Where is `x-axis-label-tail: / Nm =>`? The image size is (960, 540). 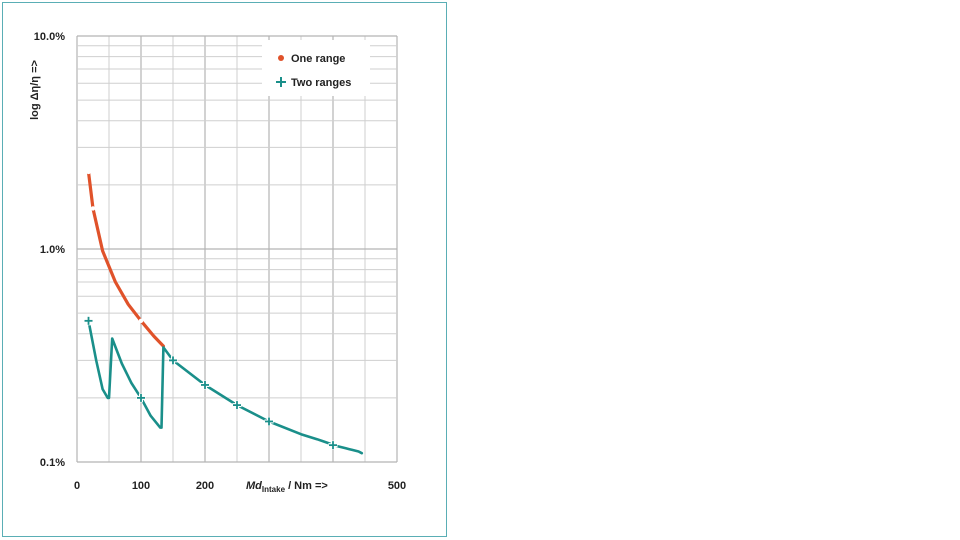
x-axis-label-tail: / Nm => is located at coordinates (306, 486).